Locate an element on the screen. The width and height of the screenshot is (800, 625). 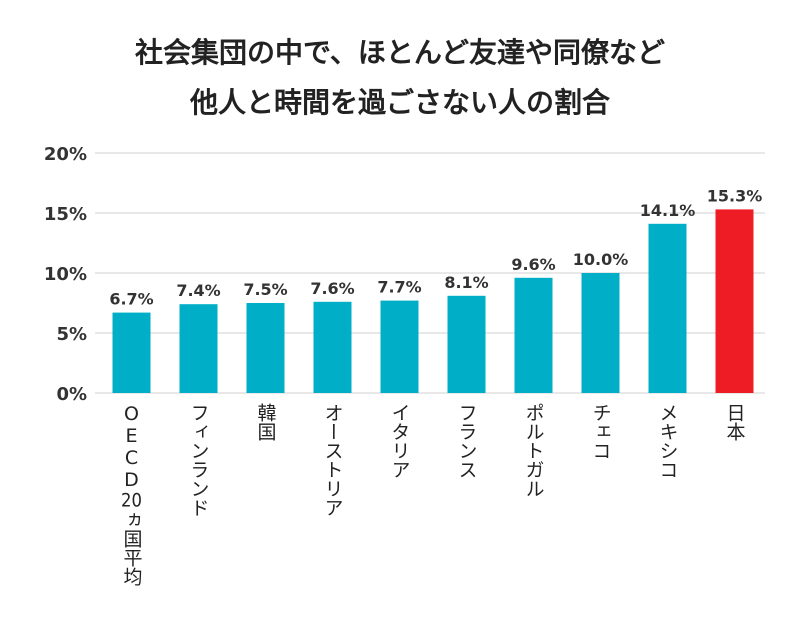
data-label: 10.0% is located at coordinates (601, 259).